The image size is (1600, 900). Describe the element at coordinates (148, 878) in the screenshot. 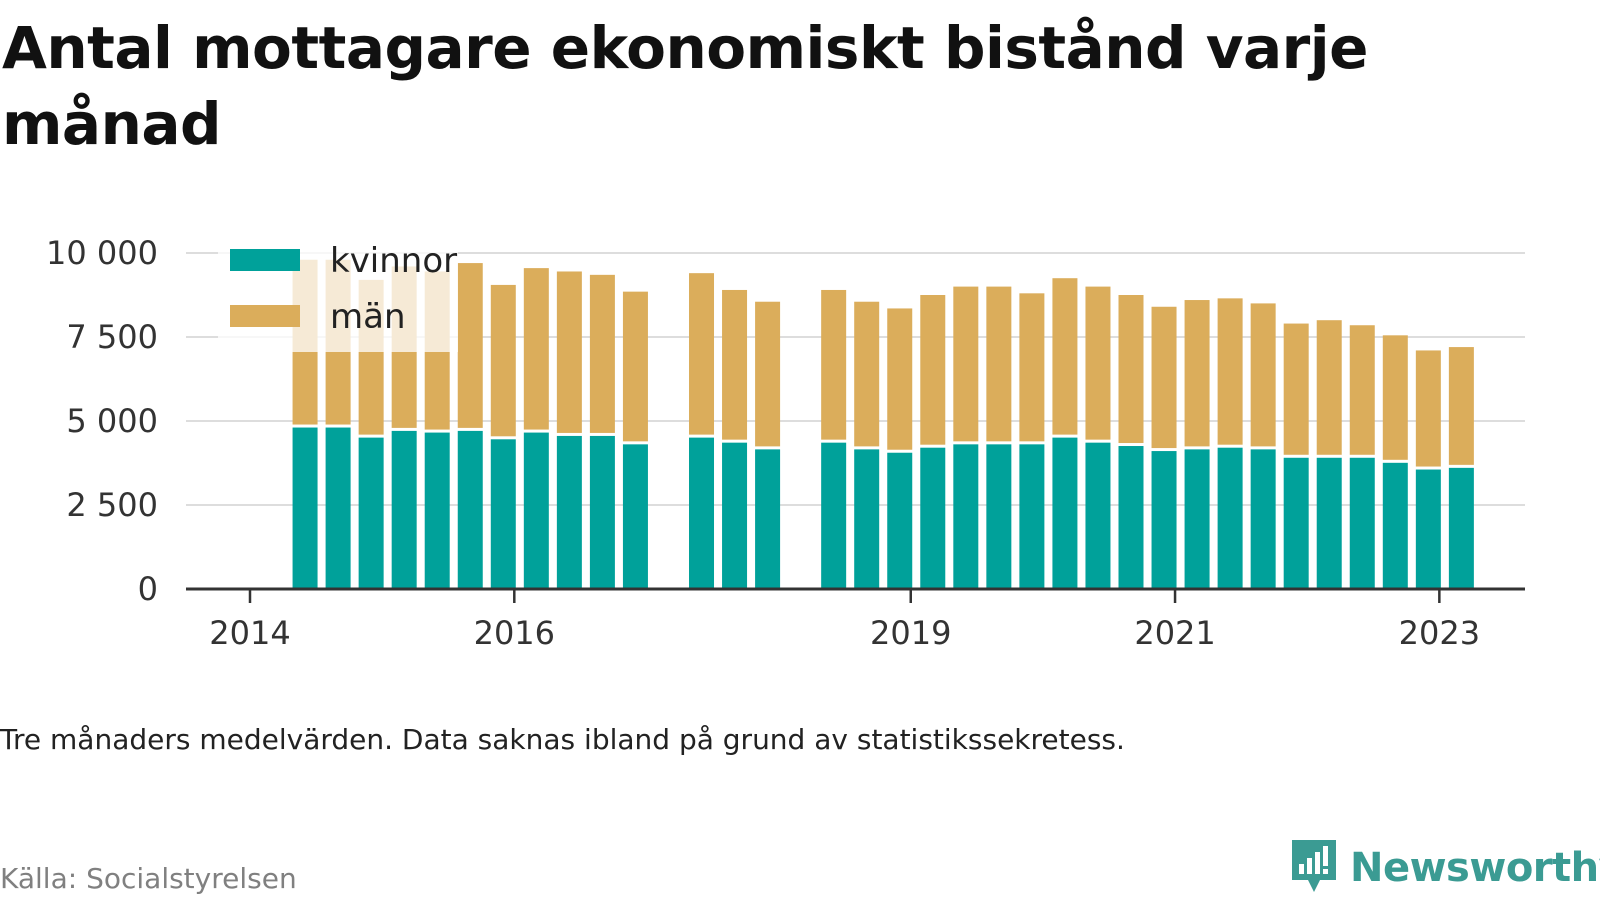

I see `source-label: Källa: Socialstyrelsen` at that location.